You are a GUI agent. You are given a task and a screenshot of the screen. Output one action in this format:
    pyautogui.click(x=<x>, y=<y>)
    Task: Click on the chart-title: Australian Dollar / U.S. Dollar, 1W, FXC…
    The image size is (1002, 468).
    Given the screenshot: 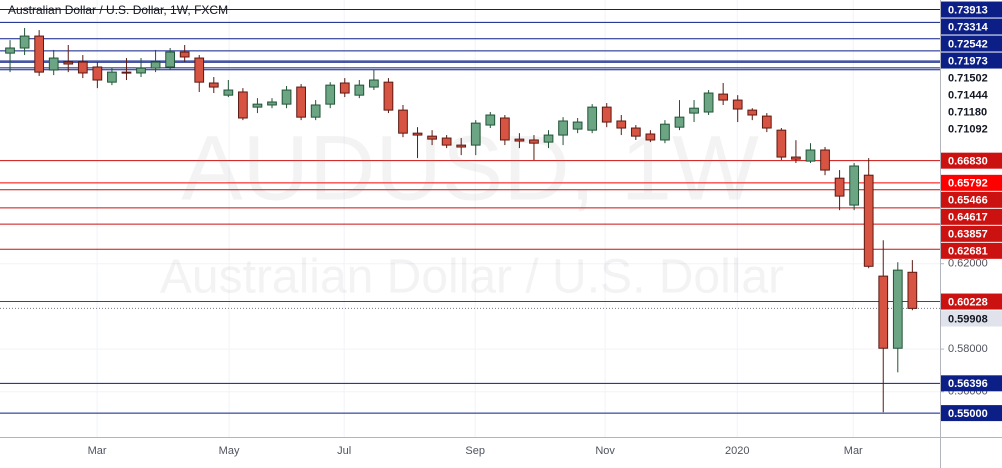 What is the action you would take?
    pyautogui.click(x=118, y=10)
    